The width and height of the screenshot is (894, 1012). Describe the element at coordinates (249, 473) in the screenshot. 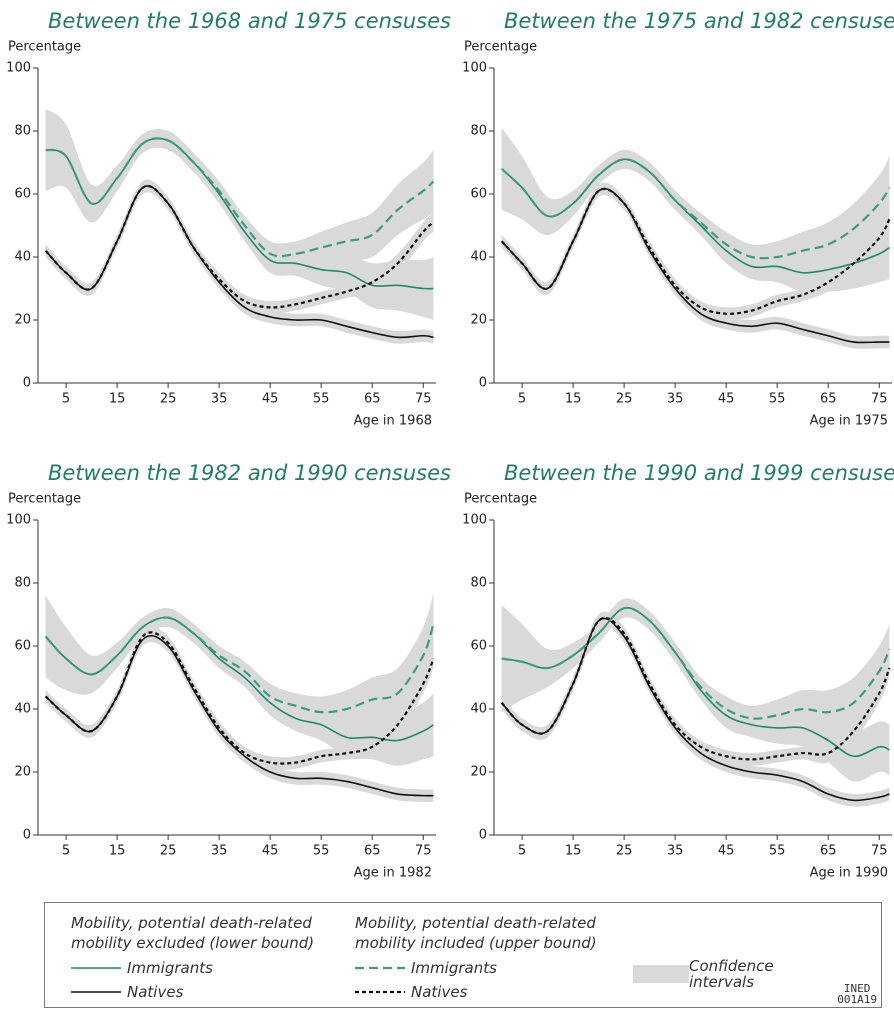

I see `chart-title: Between the 1982 and 1990 censuses` at that location.